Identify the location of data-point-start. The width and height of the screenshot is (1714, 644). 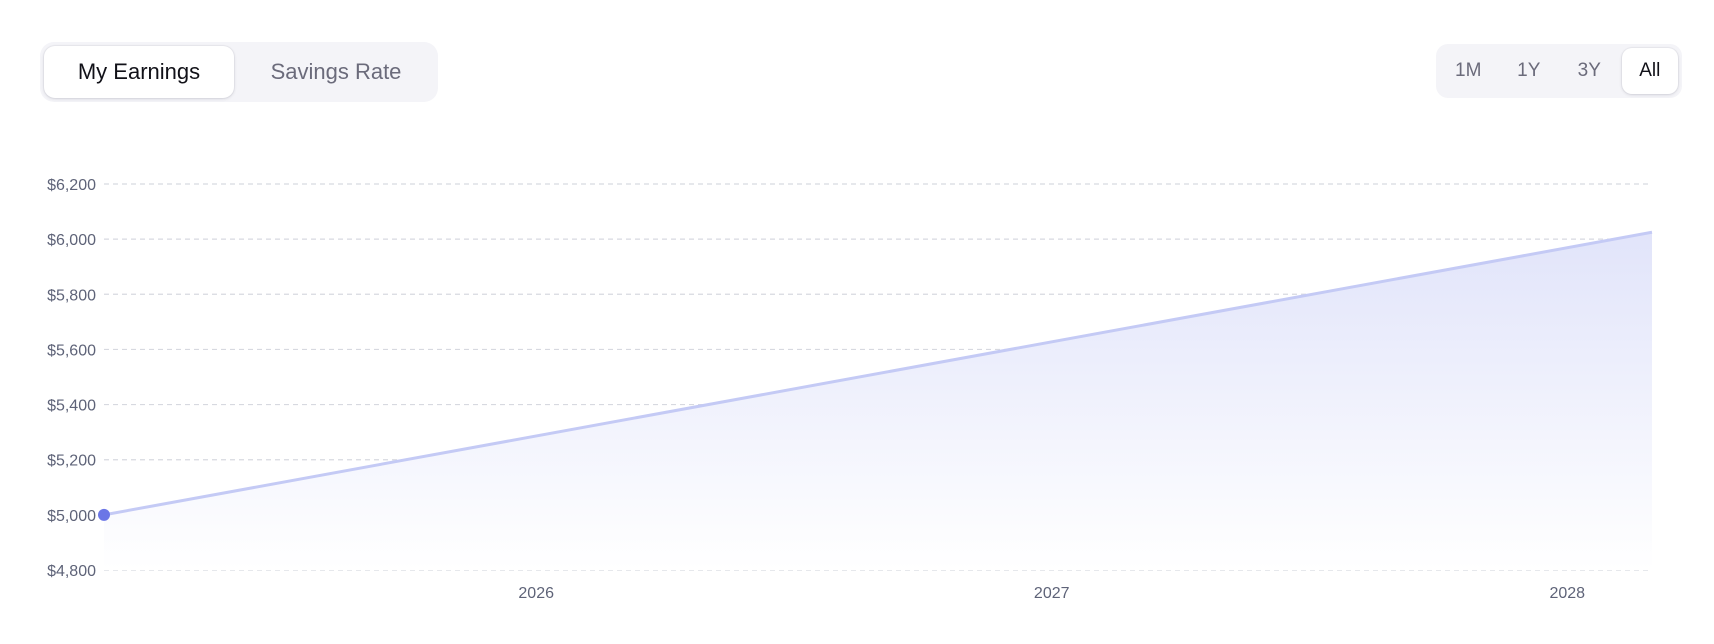
(104, 514).